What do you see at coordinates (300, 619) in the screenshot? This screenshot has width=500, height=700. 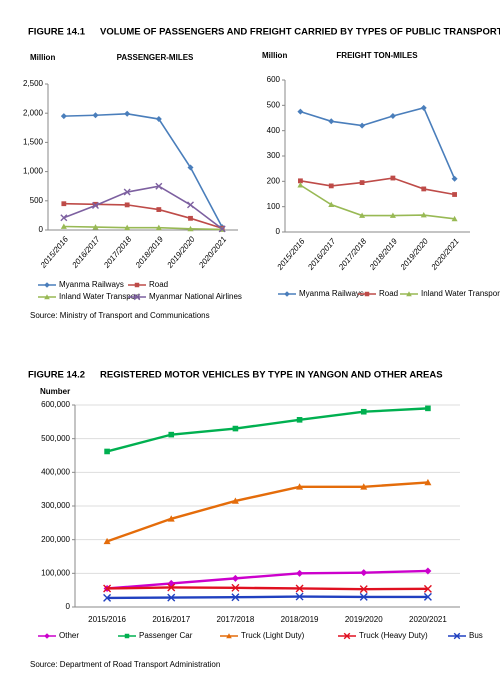 I see `x-tick-label: 2018/2019` at bounding box center [300, 619].